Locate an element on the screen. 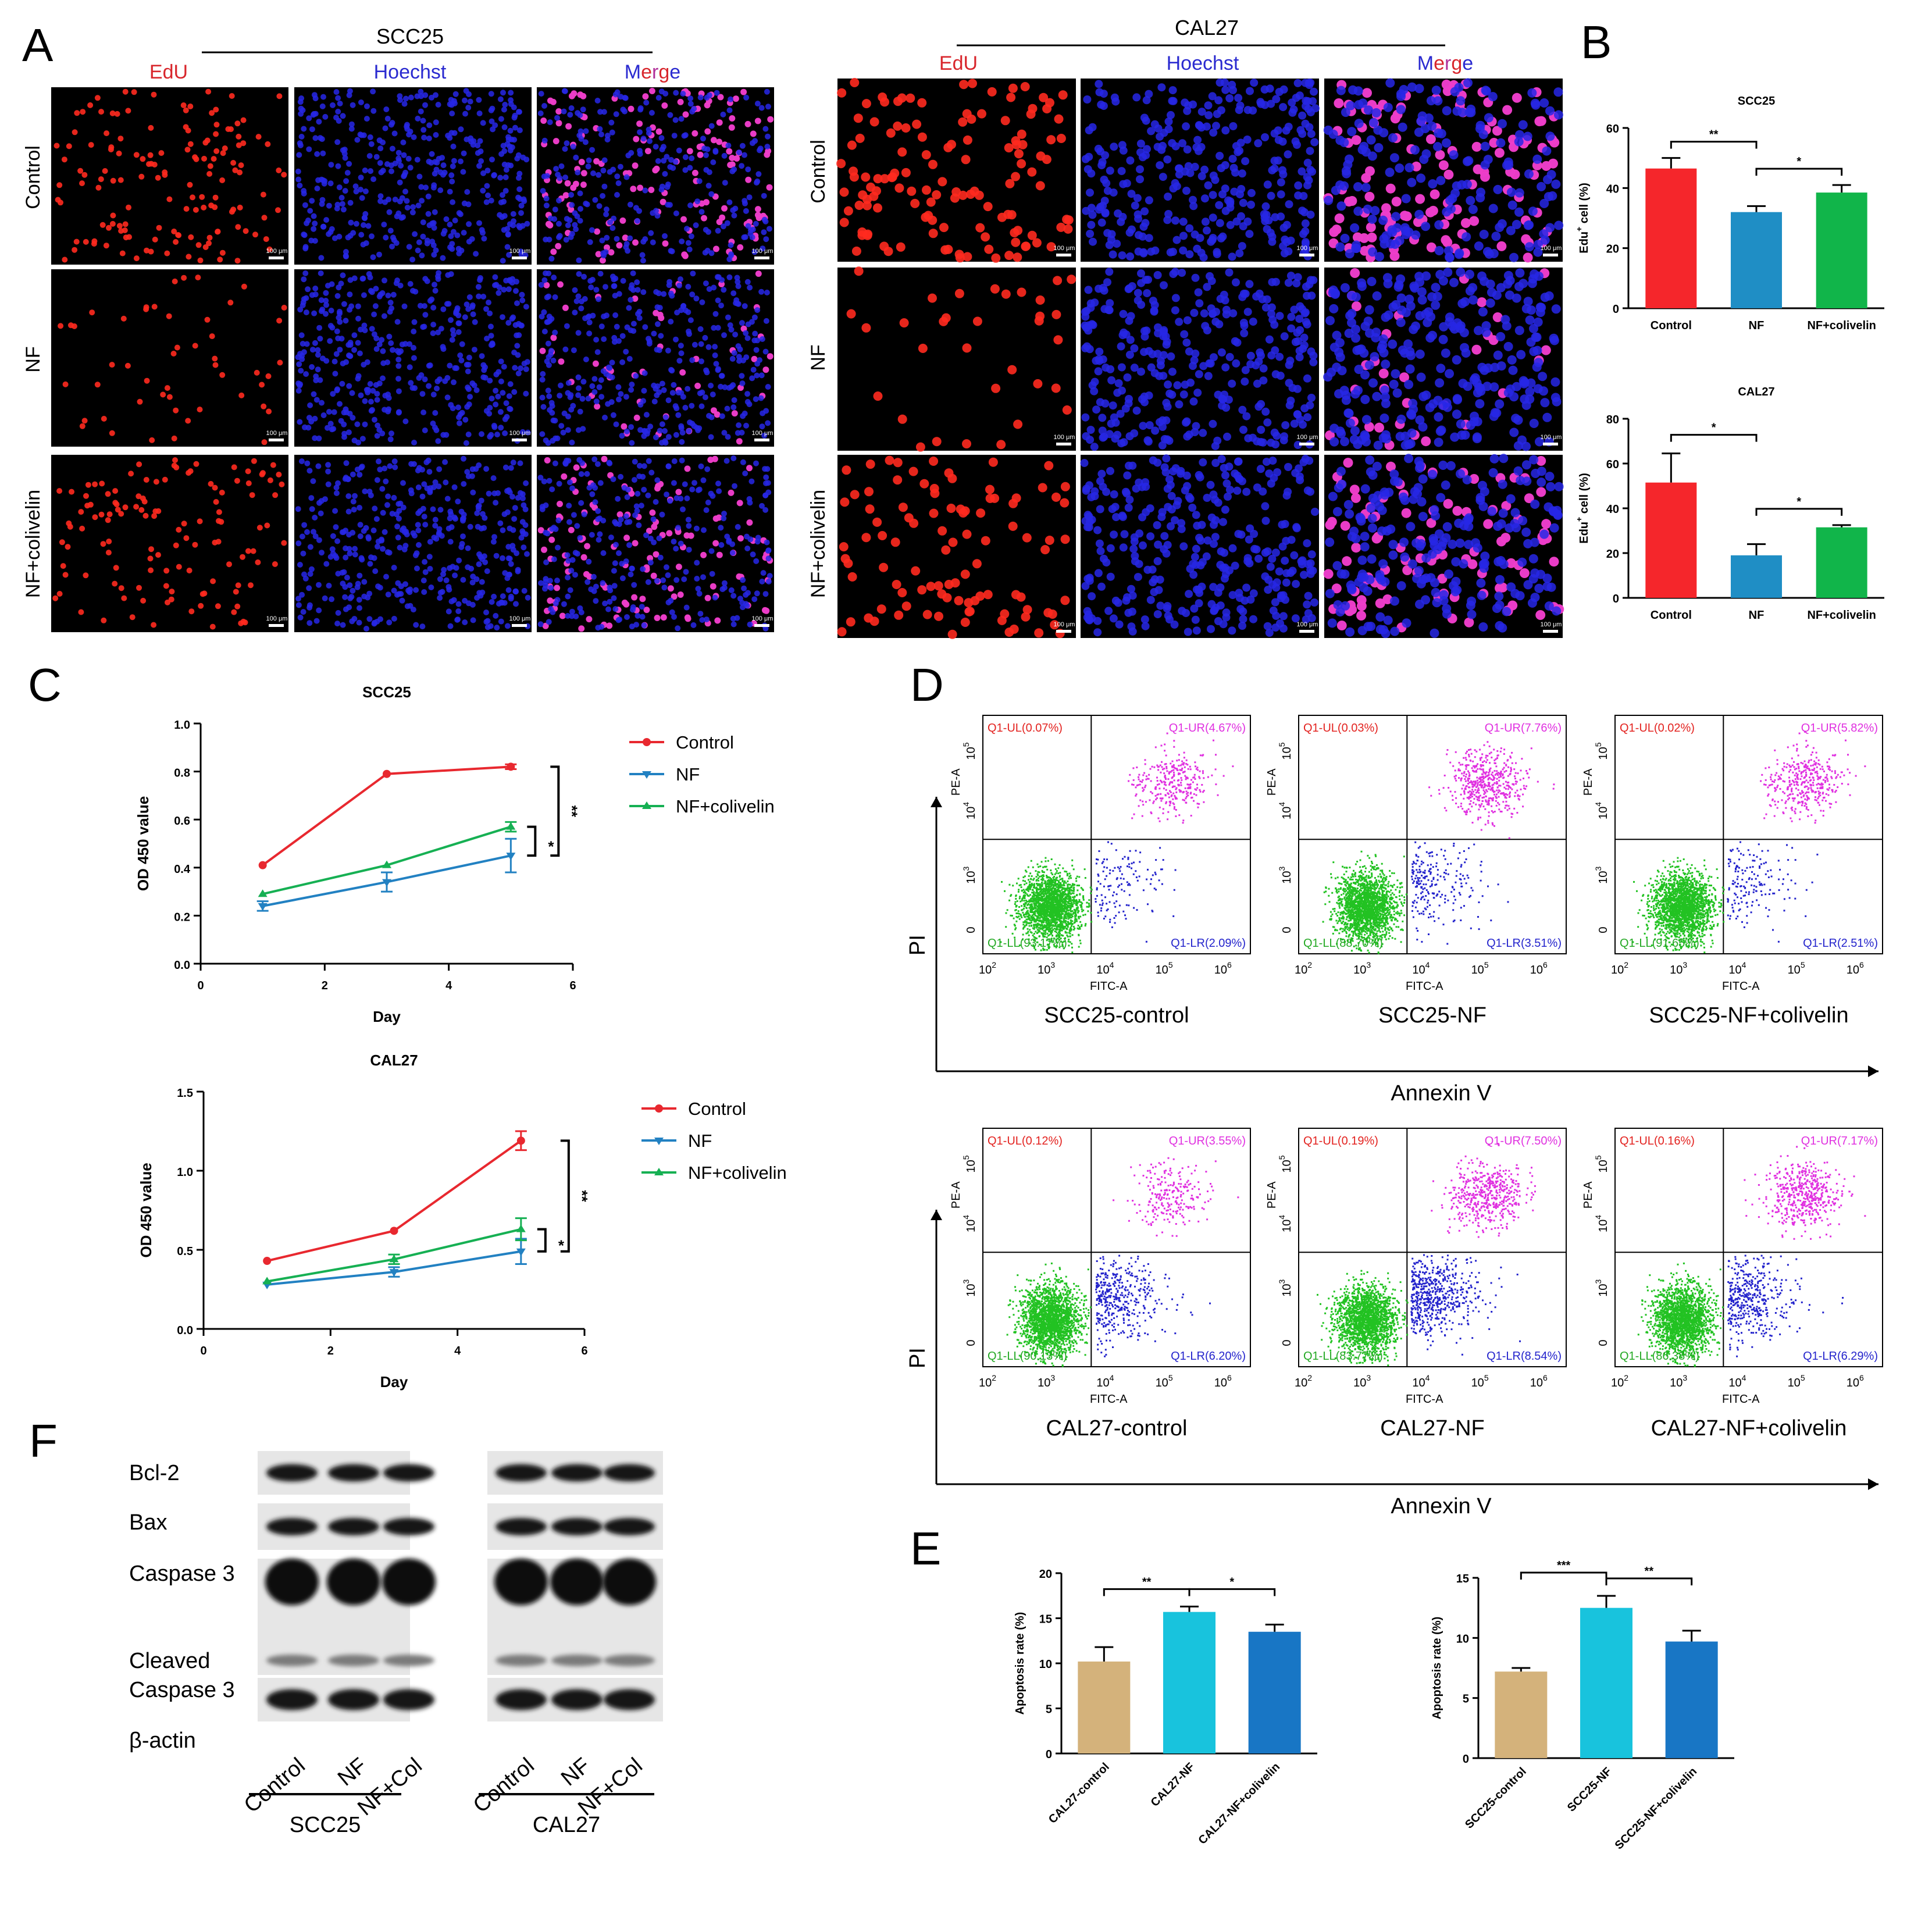 This screenshot has height=1907, width=1932. significance-marker: * is located at coordinates (1798, 502).